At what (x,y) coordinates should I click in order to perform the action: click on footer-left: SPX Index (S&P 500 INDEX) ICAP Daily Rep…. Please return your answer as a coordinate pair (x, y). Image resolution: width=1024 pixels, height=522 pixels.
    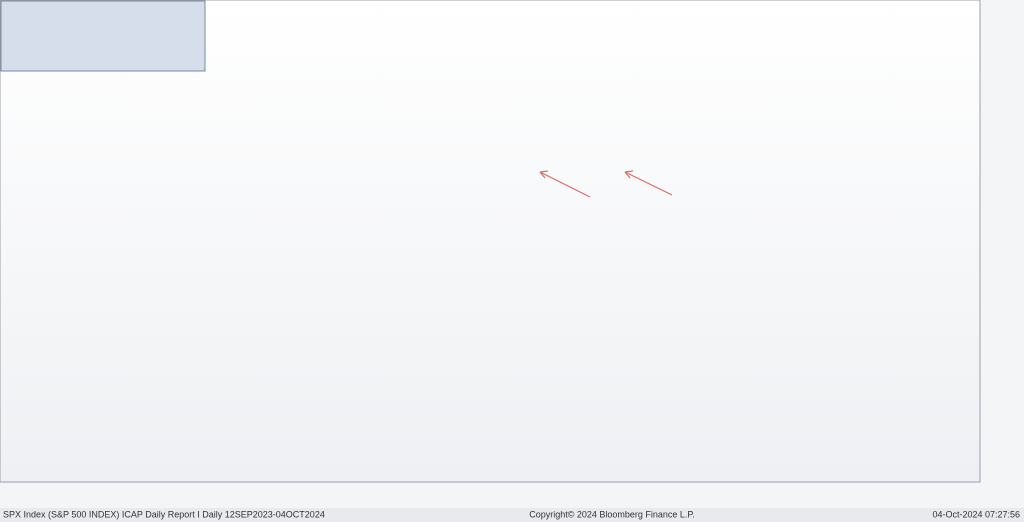
    Looking at the image, I should click on (164, 514).